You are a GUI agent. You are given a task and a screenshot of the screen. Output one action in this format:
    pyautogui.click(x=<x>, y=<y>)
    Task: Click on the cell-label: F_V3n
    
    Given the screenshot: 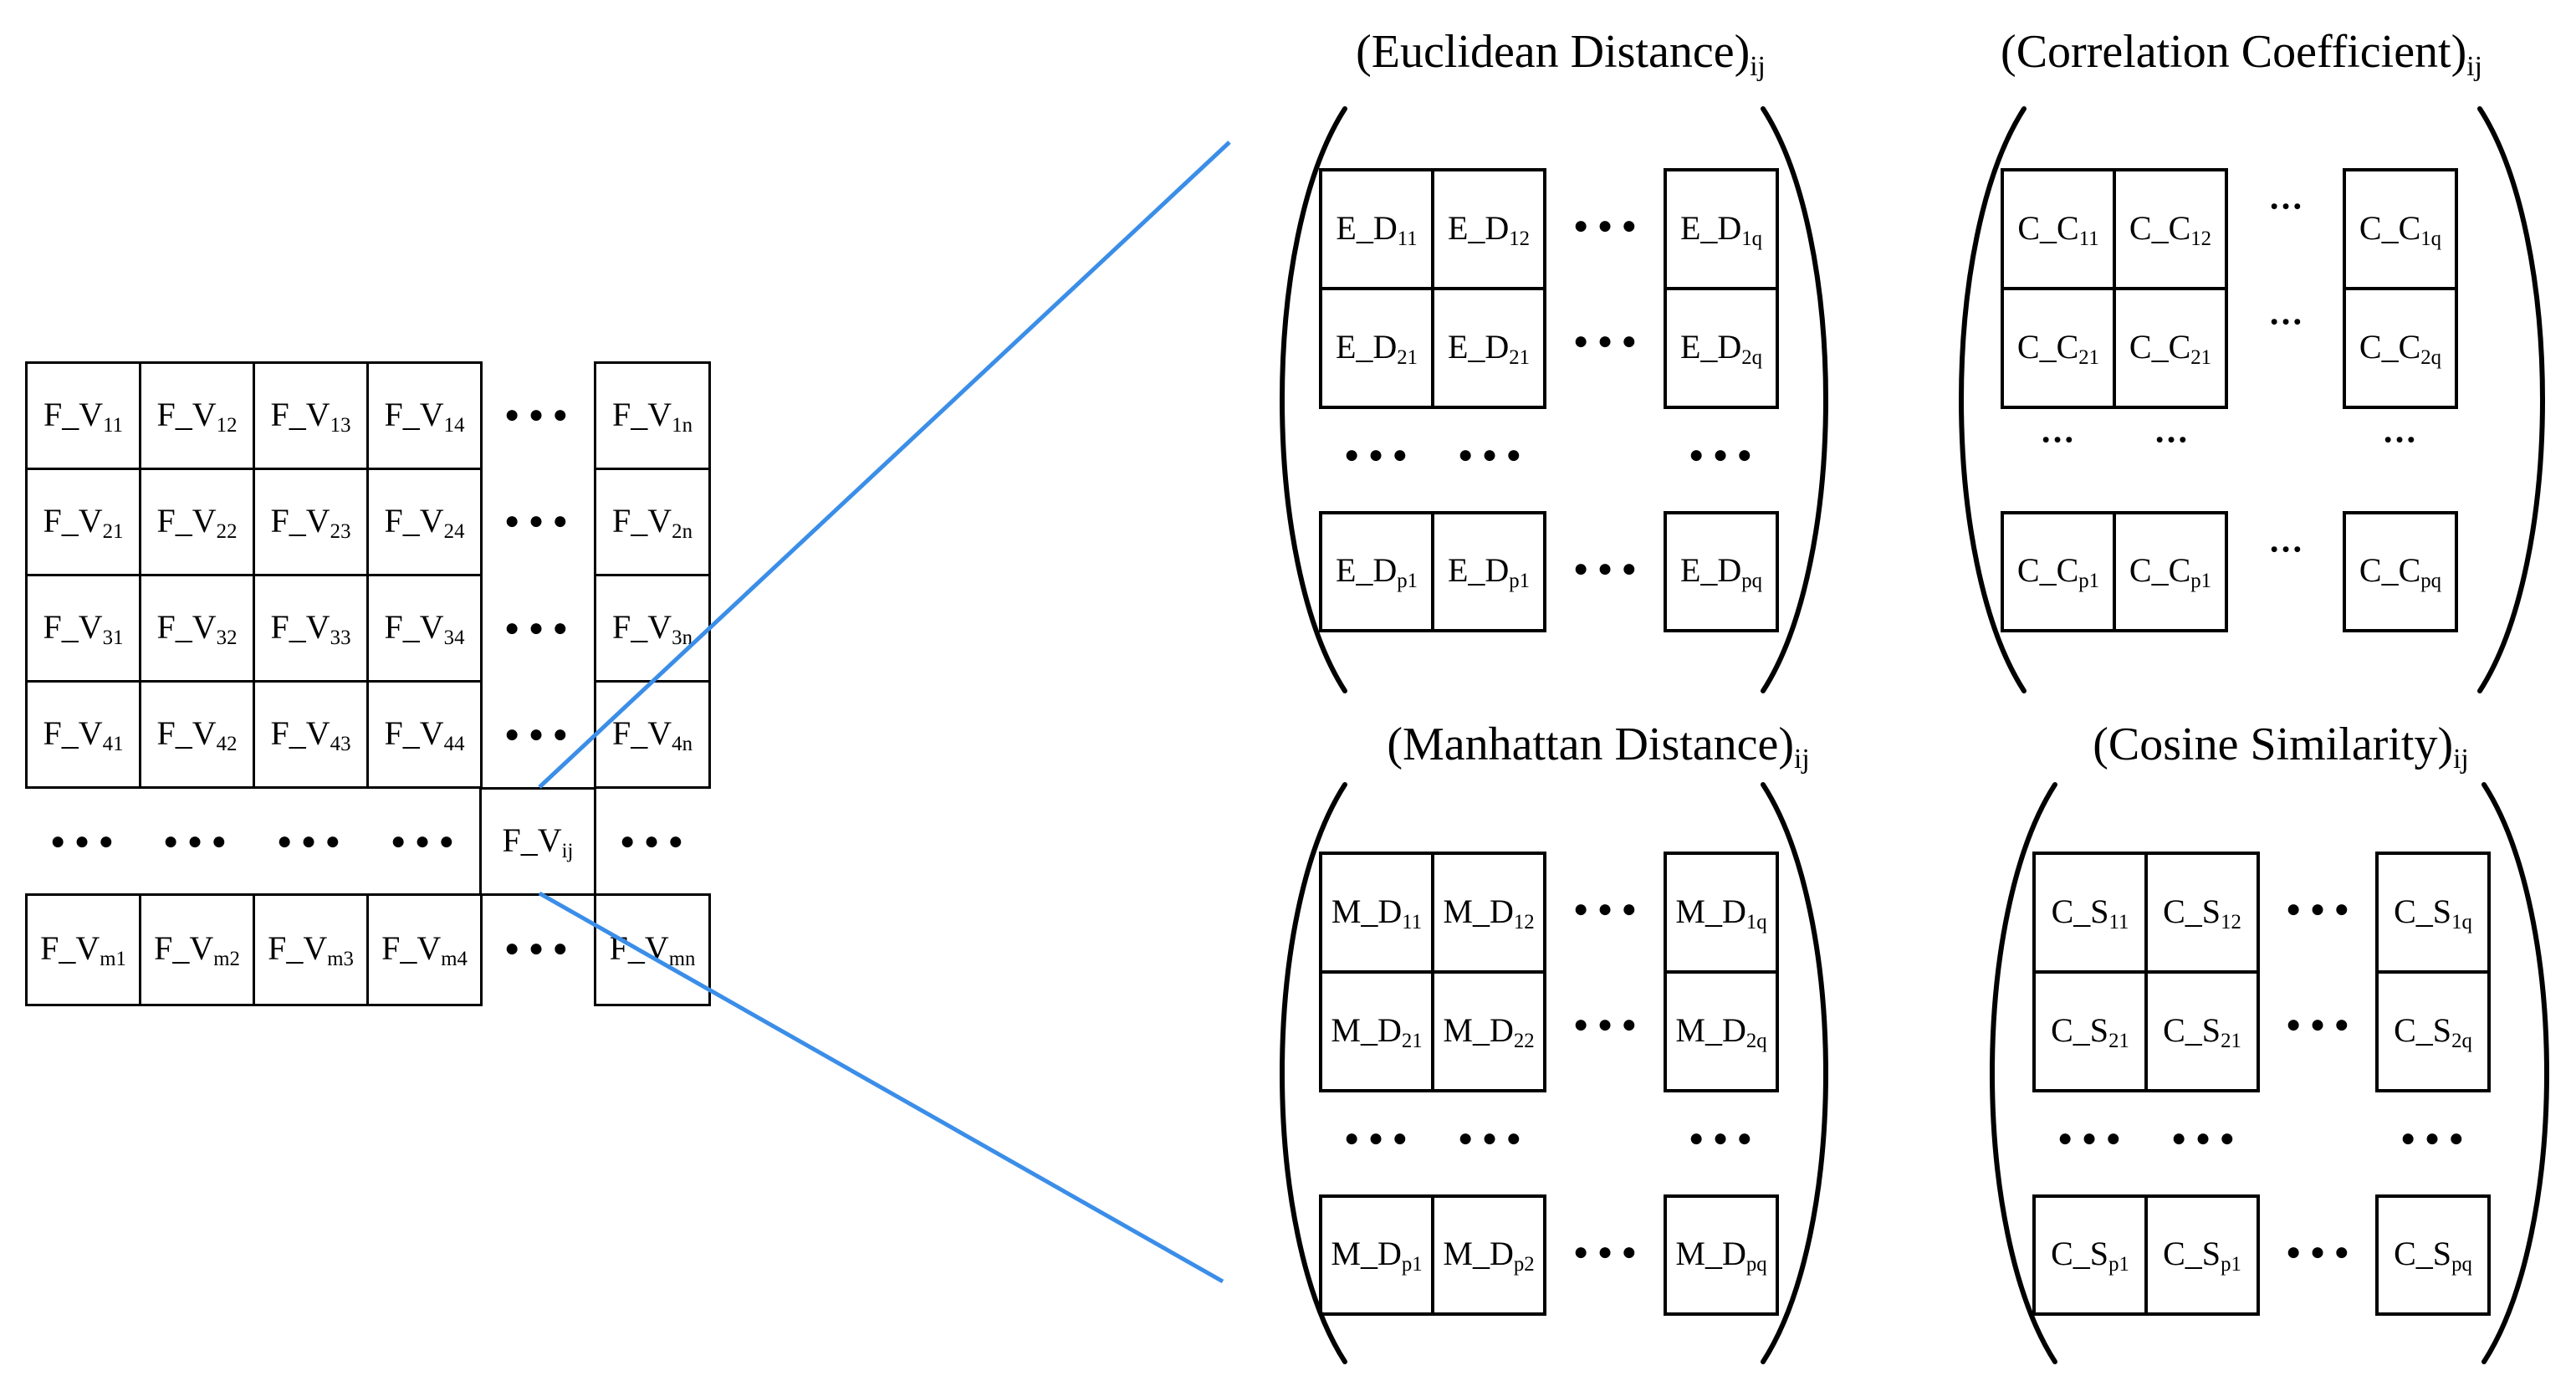 What is the action you would take?
    pyautogui.click(x=652, y=628)
    